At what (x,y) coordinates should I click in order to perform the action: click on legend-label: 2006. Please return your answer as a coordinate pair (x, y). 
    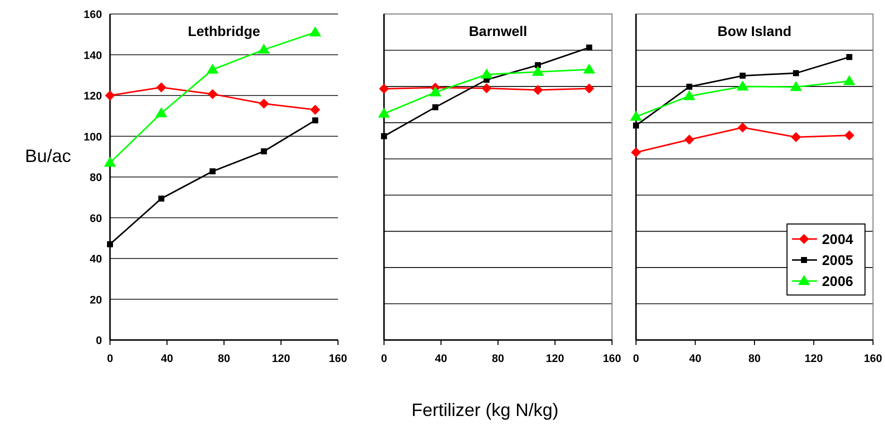
    Looking at the image, I should click on (838, 281).